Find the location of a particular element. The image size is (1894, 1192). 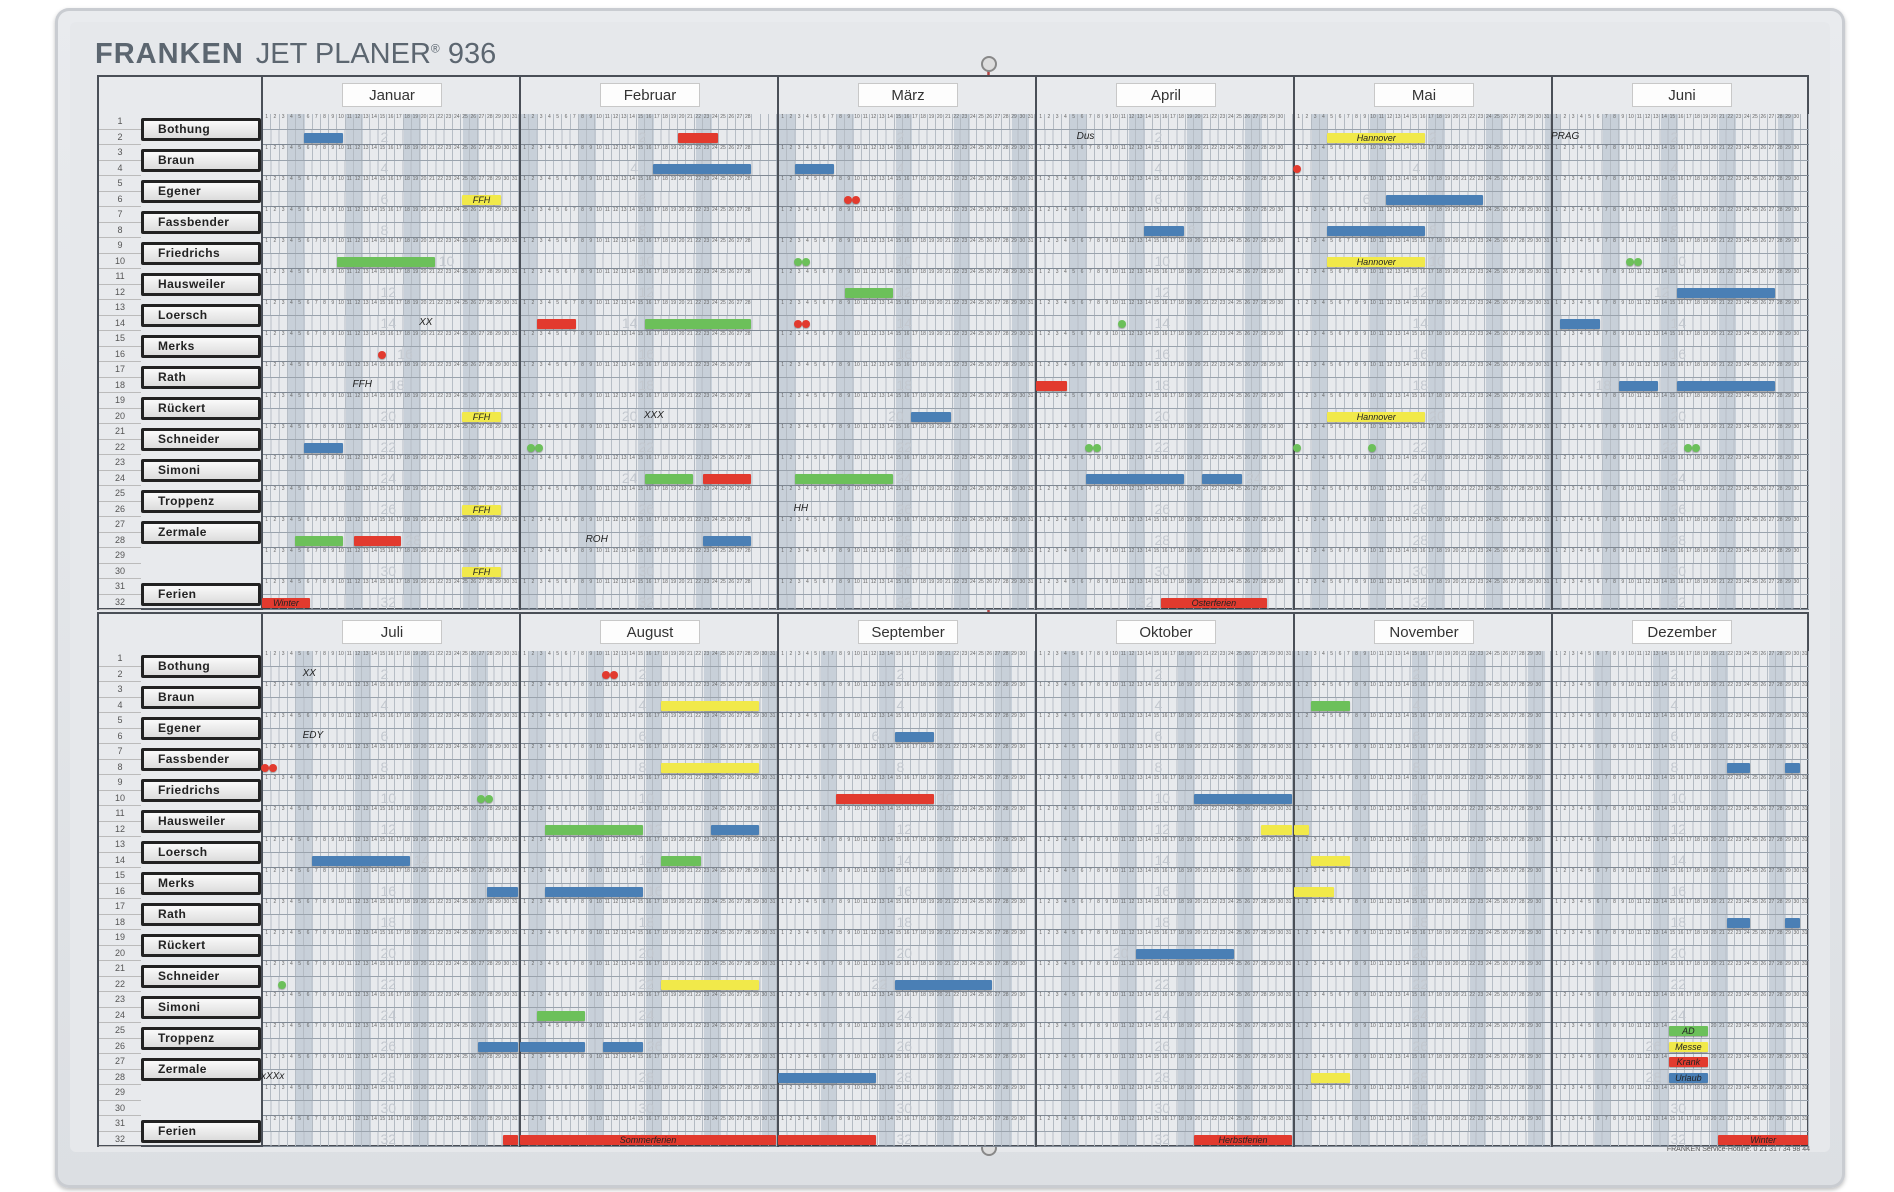

name-plate-rückert: Rückert is located at coordinates (201, 408).